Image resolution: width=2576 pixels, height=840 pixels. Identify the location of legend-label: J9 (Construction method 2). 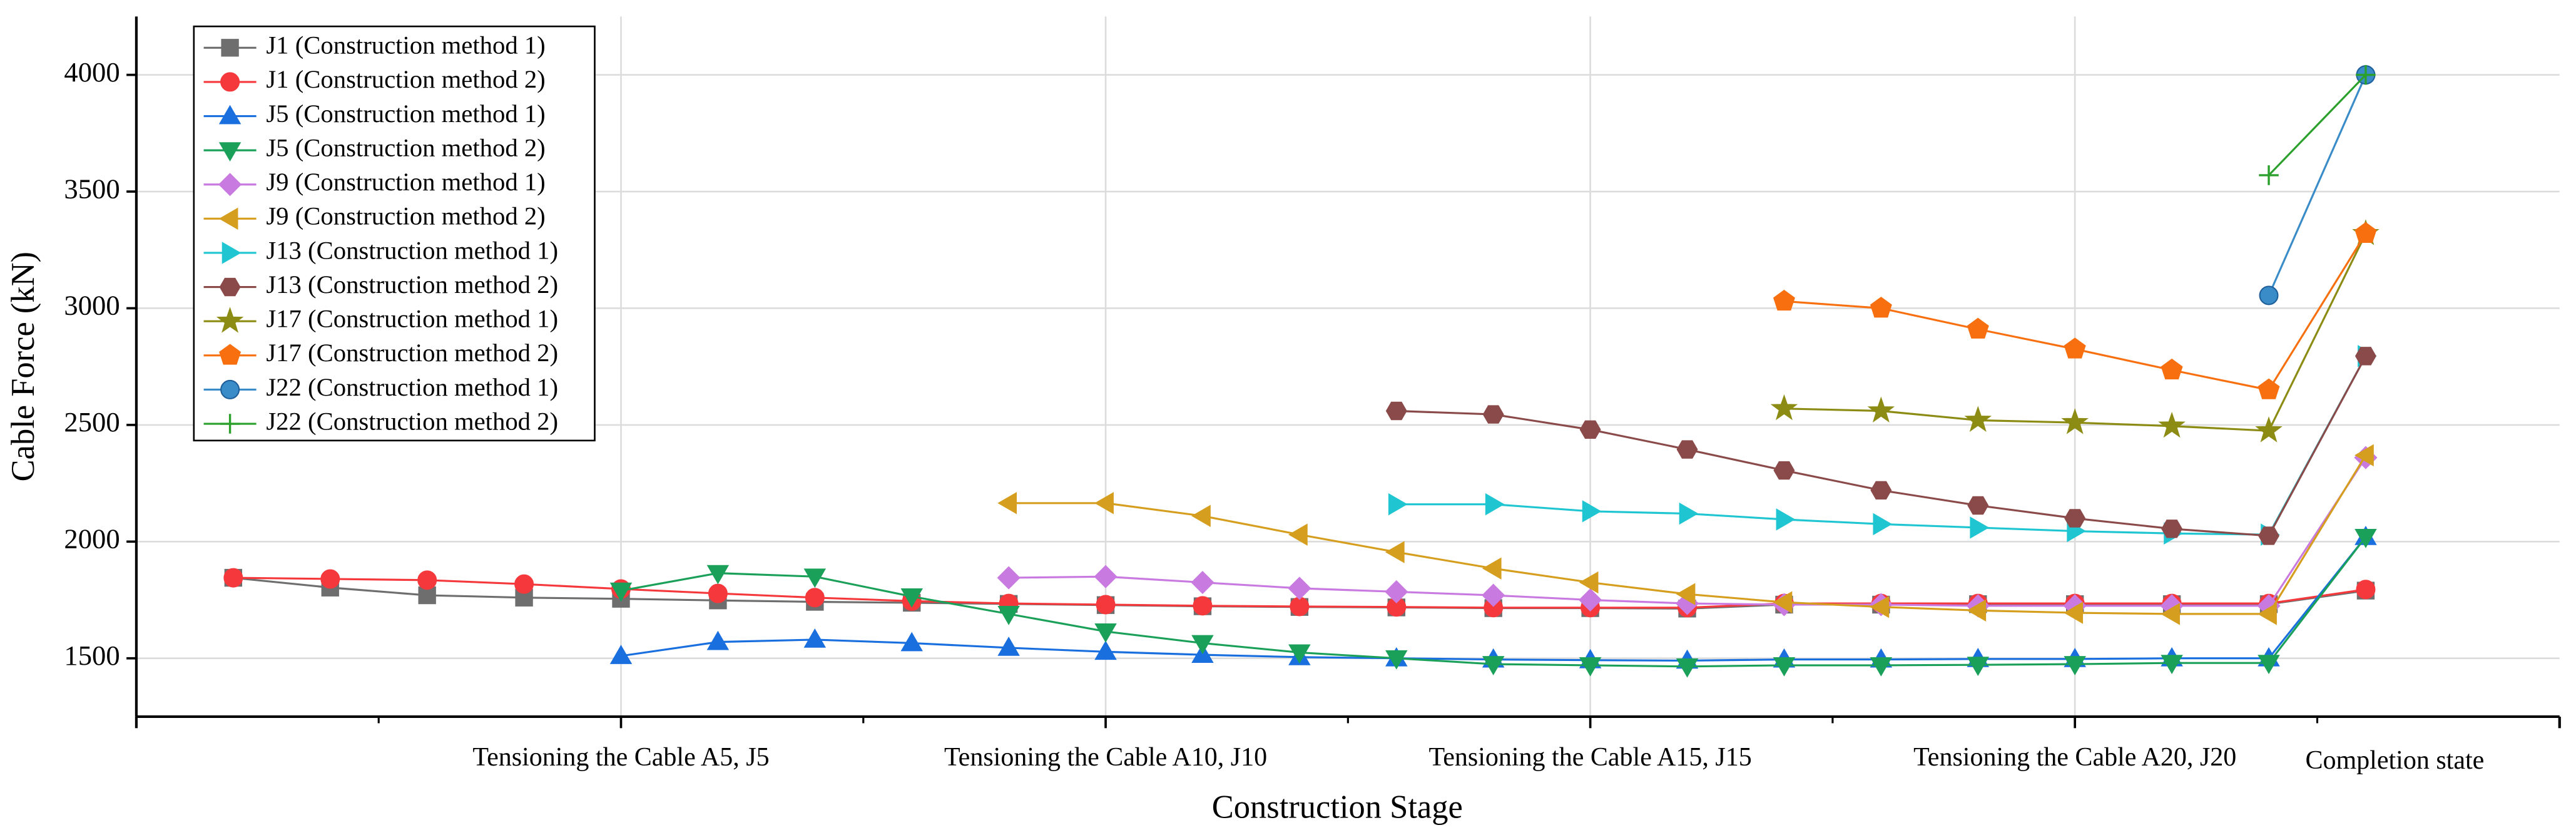
(405, 216).